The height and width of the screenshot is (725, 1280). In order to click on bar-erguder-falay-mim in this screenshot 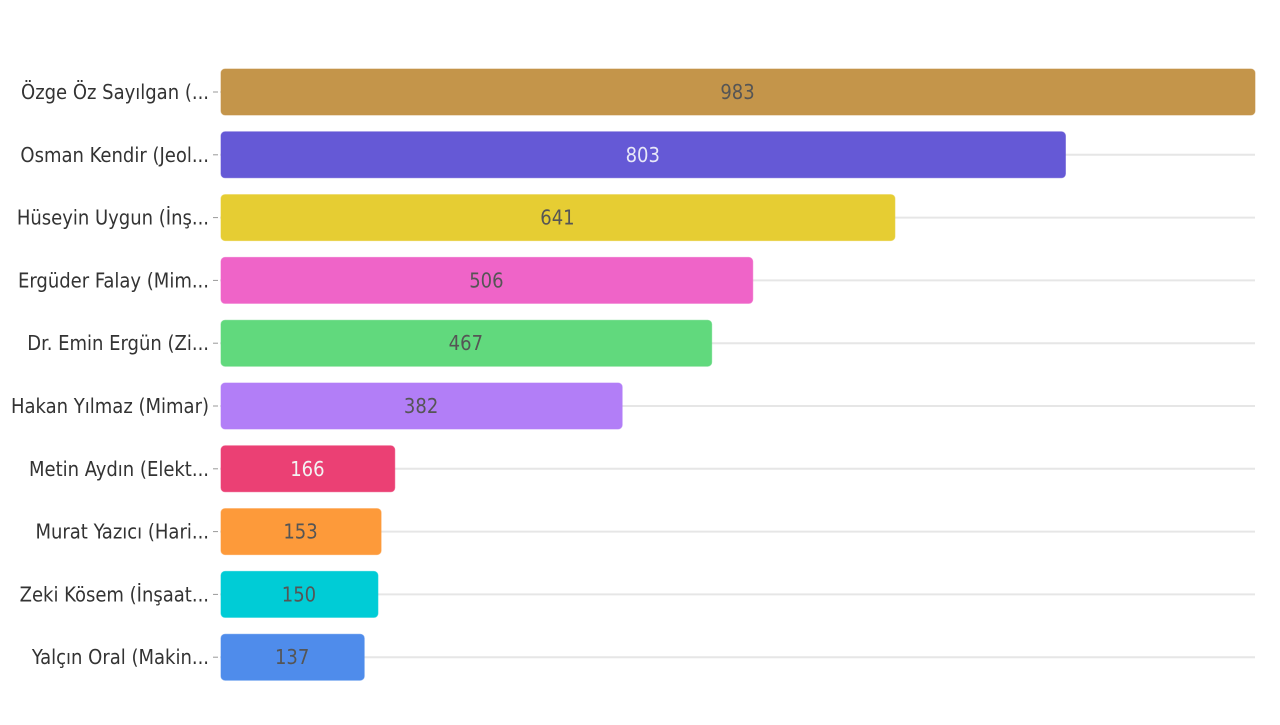, I will do `click(487, 280)`.